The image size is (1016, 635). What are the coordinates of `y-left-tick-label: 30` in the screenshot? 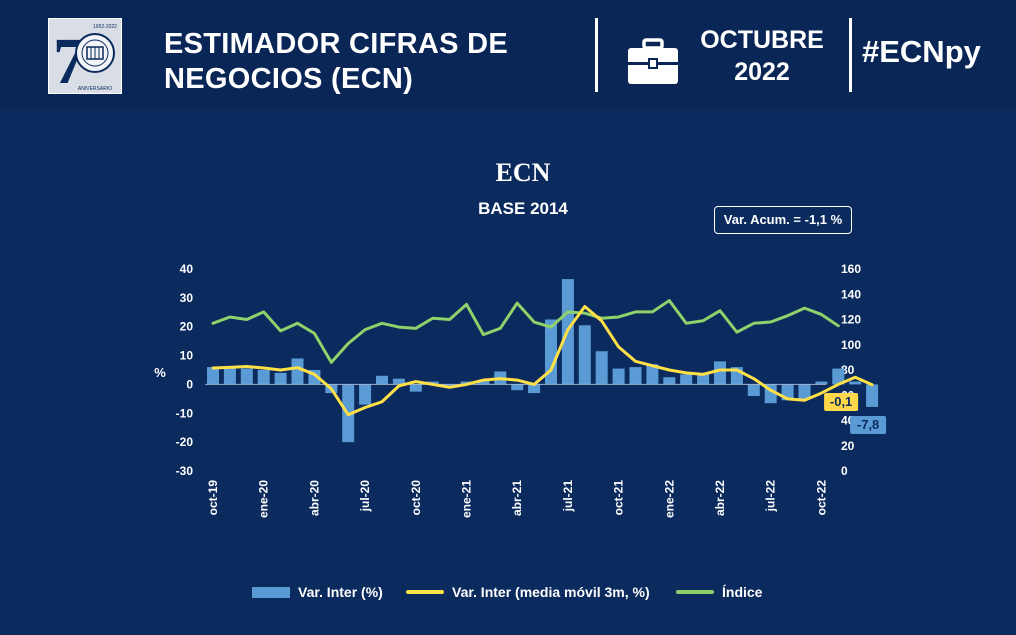 It's located at (187, 298).